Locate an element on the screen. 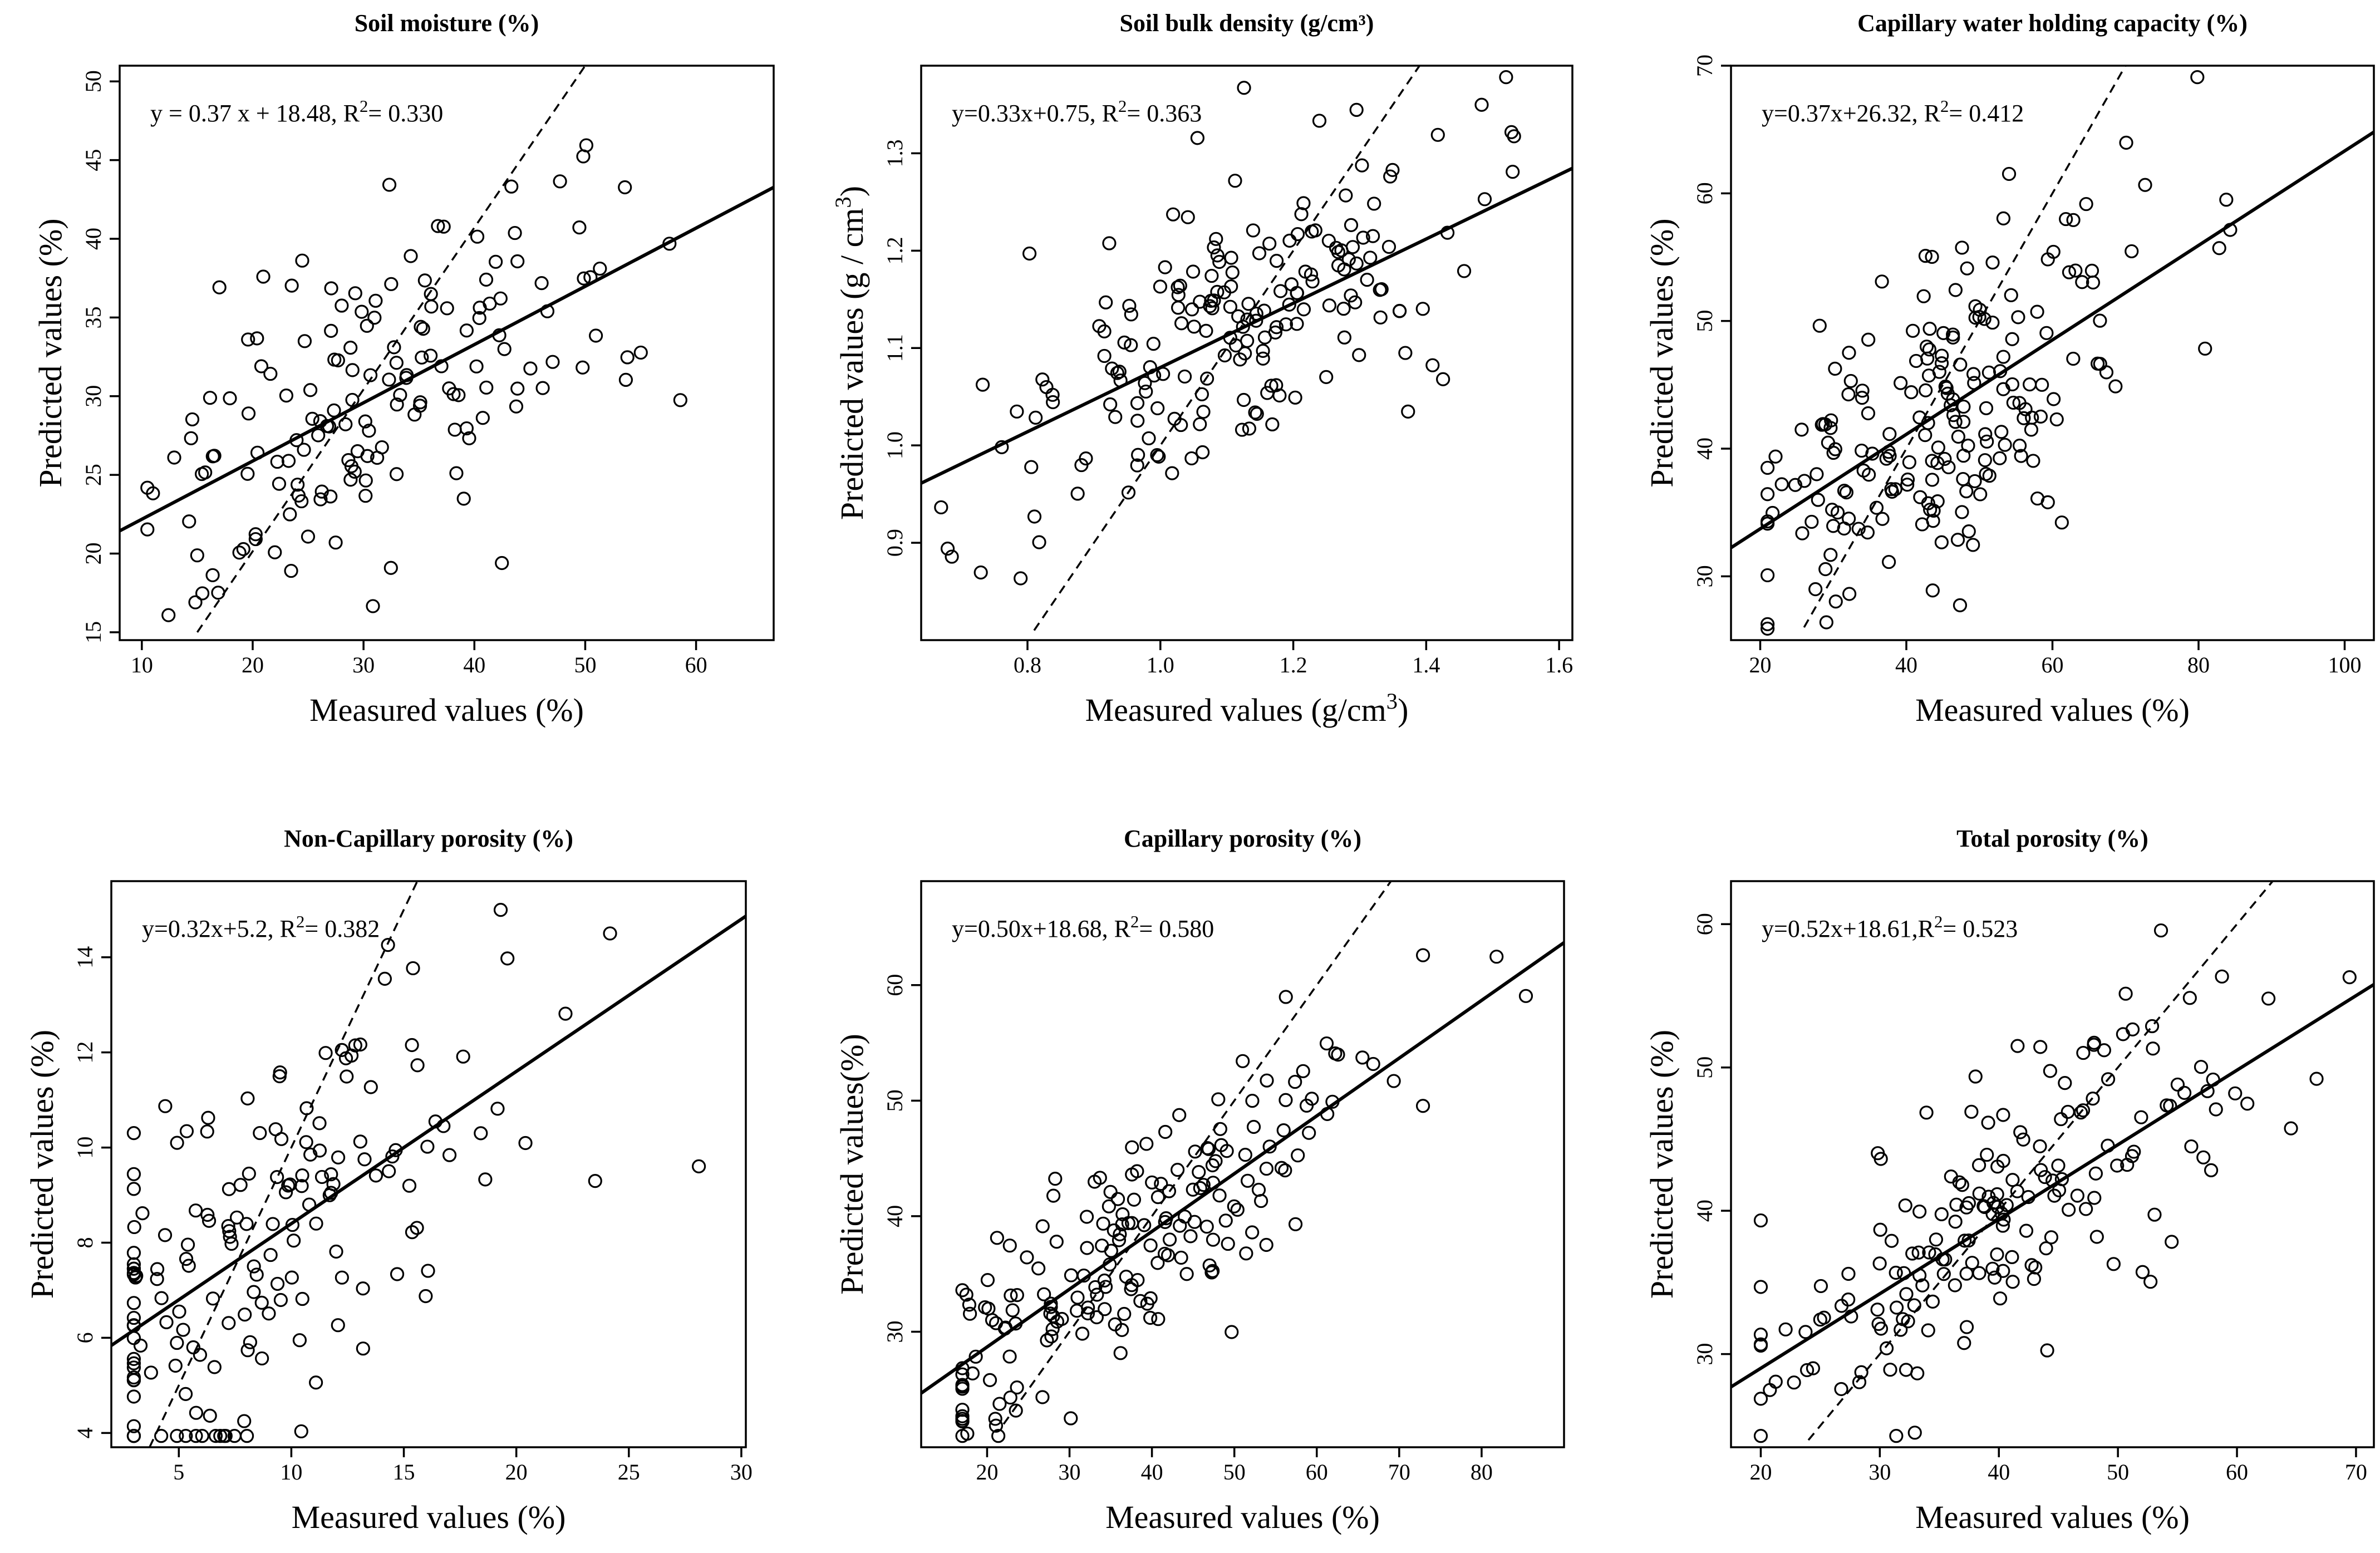 This screenshot has width=2380, height=1553. x-tick-label: 40 is located at coordinates (1999, 1472).